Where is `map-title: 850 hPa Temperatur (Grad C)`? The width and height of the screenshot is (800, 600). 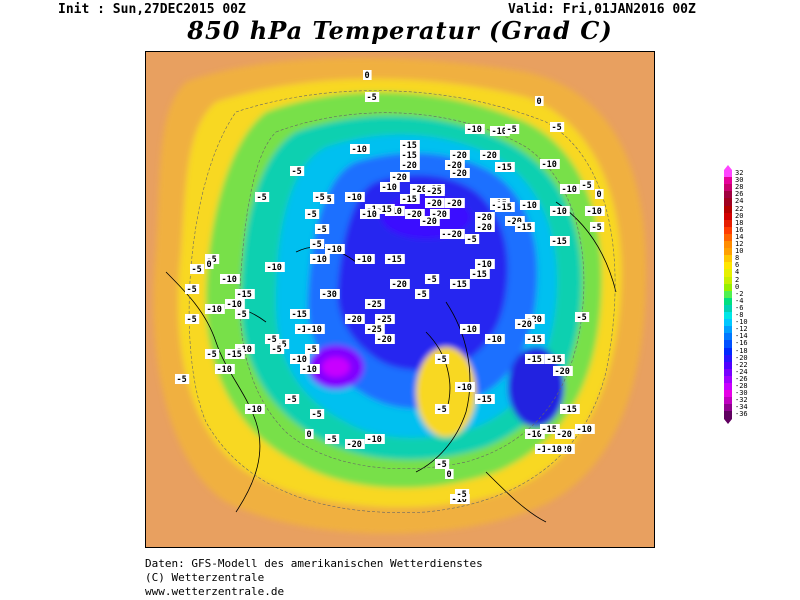
map-title: 850 hPa Temperatur (Grad C) is located at coordinates (400, 30).